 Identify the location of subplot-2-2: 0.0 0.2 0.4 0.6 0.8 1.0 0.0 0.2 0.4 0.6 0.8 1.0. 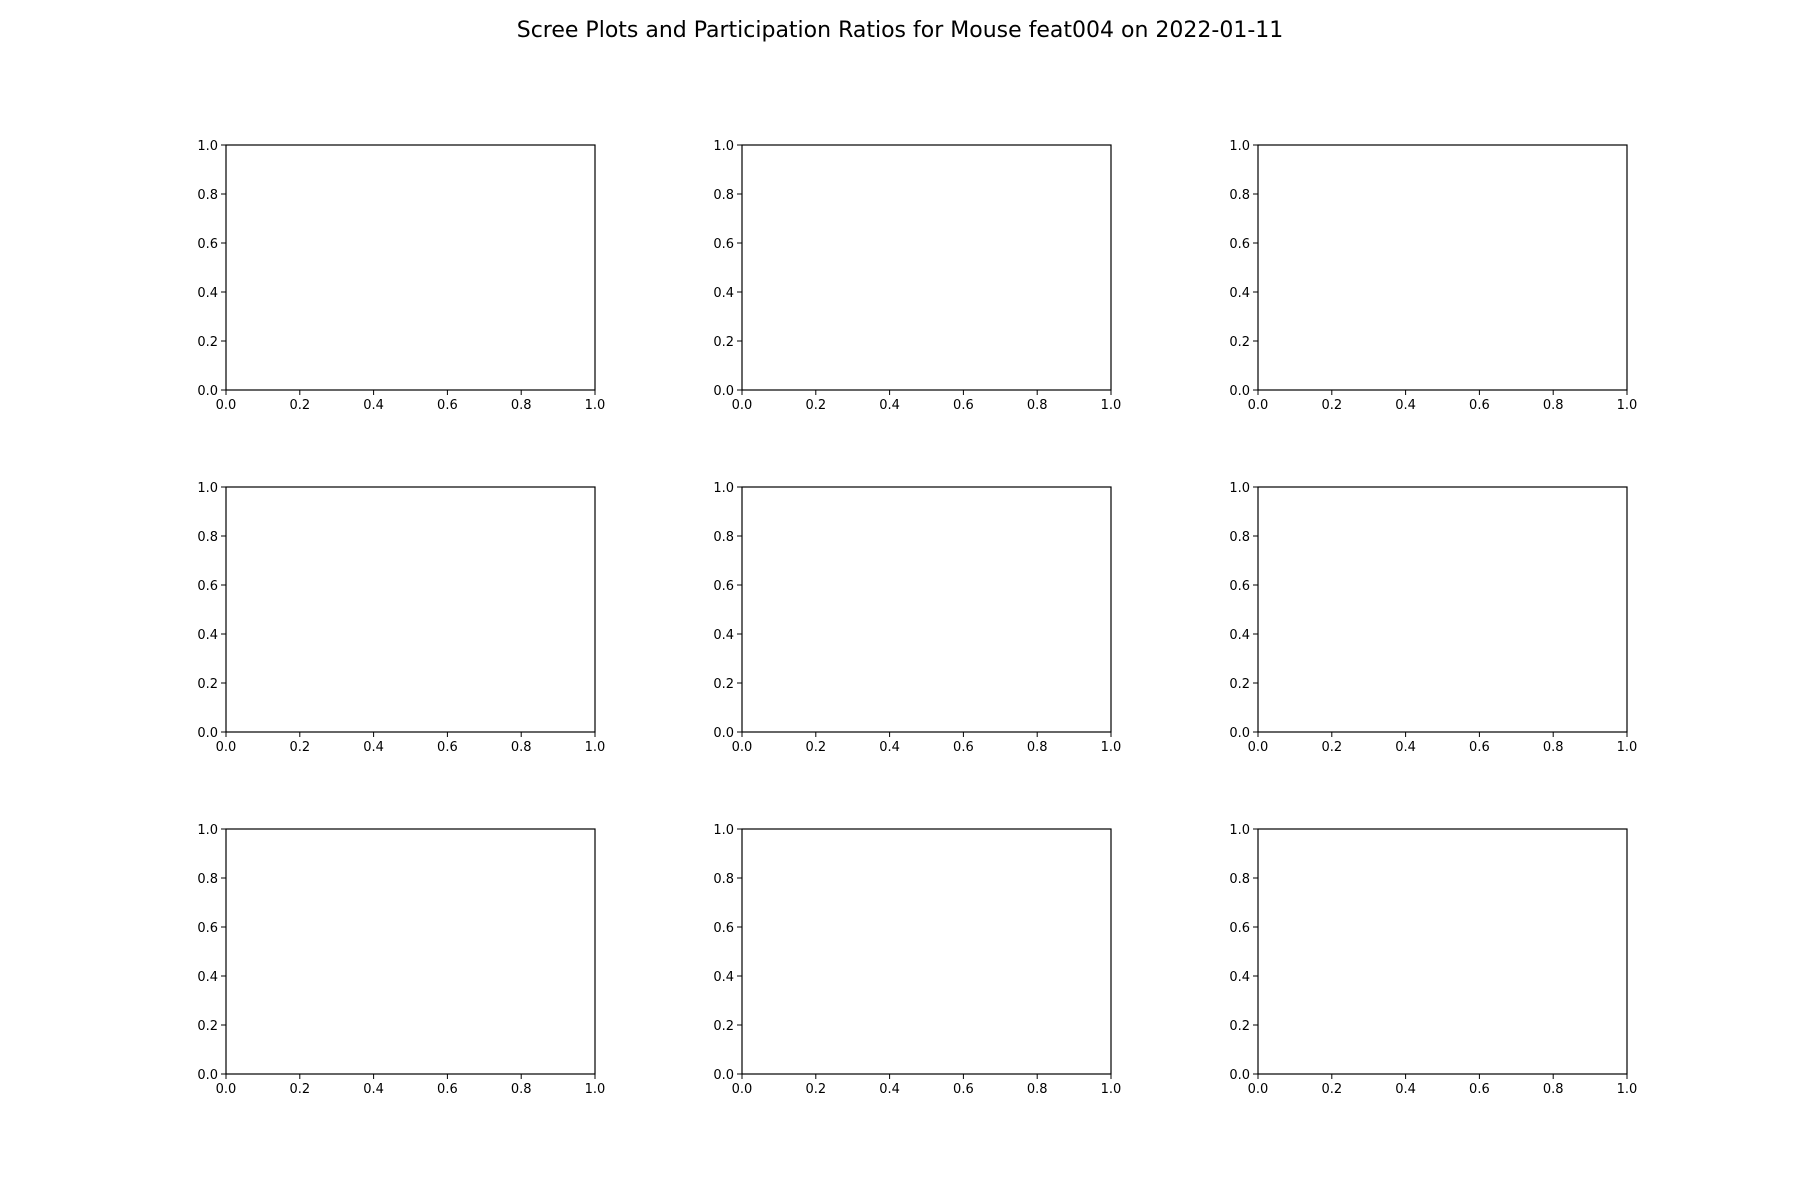
(917, 618).